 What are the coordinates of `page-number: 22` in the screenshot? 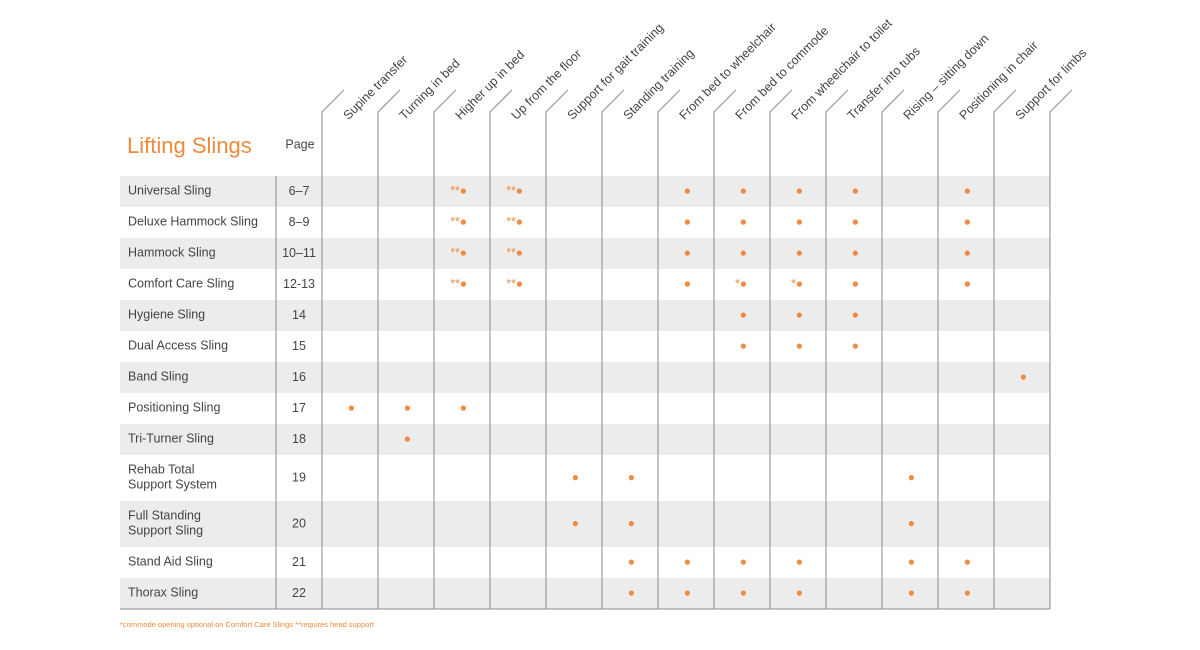 It's located at (299, 593).